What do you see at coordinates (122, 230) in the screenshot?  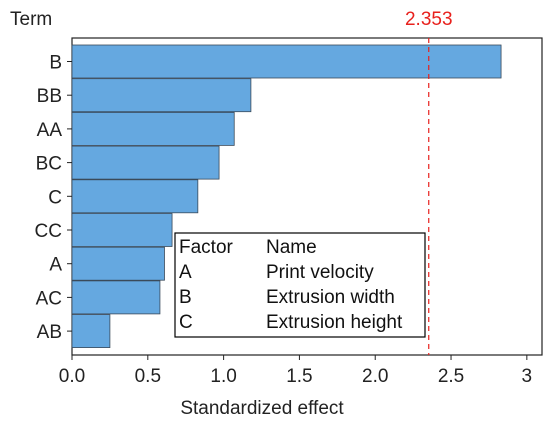 I see `bar-cc` at bounding box center [122, 230].